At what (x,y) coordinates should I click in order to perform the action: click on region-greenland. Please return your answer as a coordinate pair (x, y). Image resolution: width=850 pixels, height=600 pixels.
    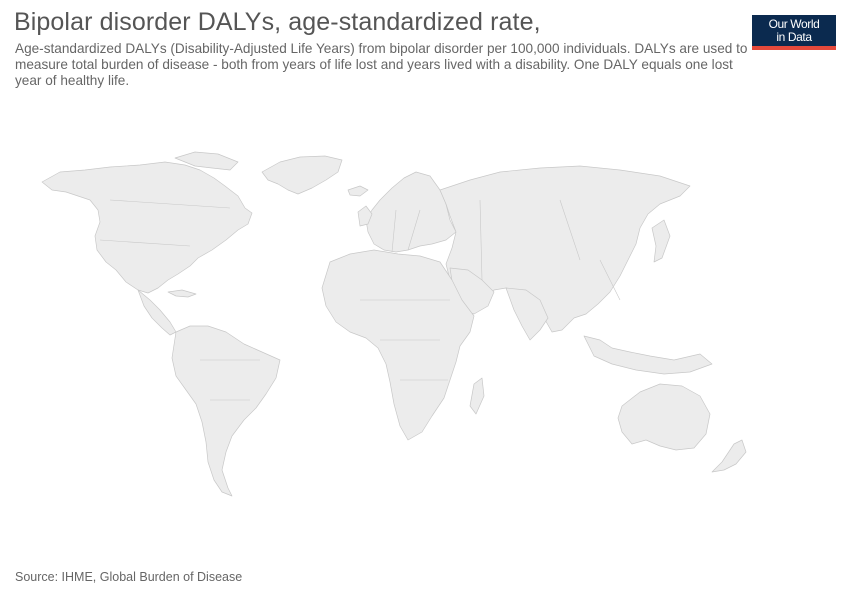
    Looking at the image, I should click on (302, 175).